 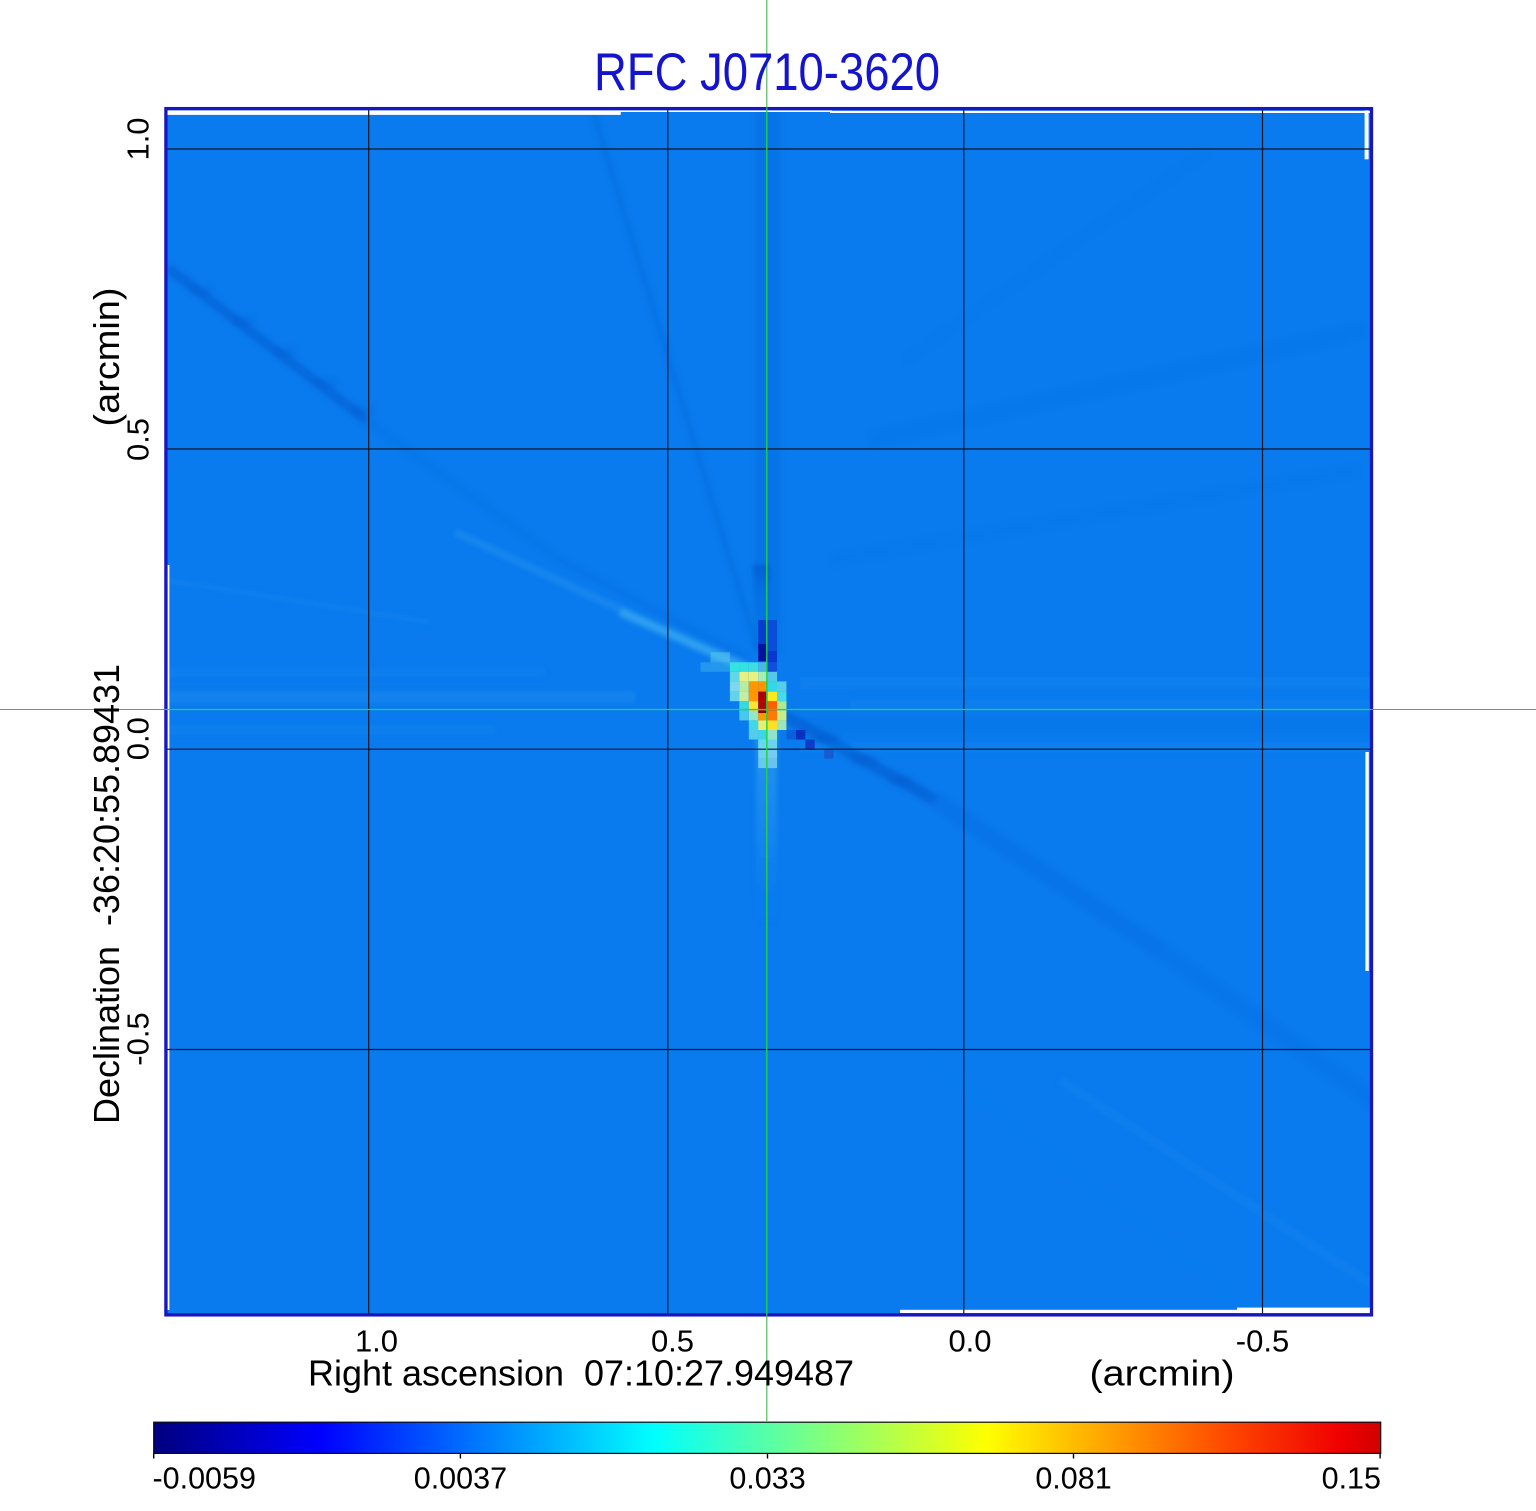 What do you see at coordinates (767, 72) in the screenshot?
I see `svg-text: RFC J0710-3620` at bounding box center [767, 72].